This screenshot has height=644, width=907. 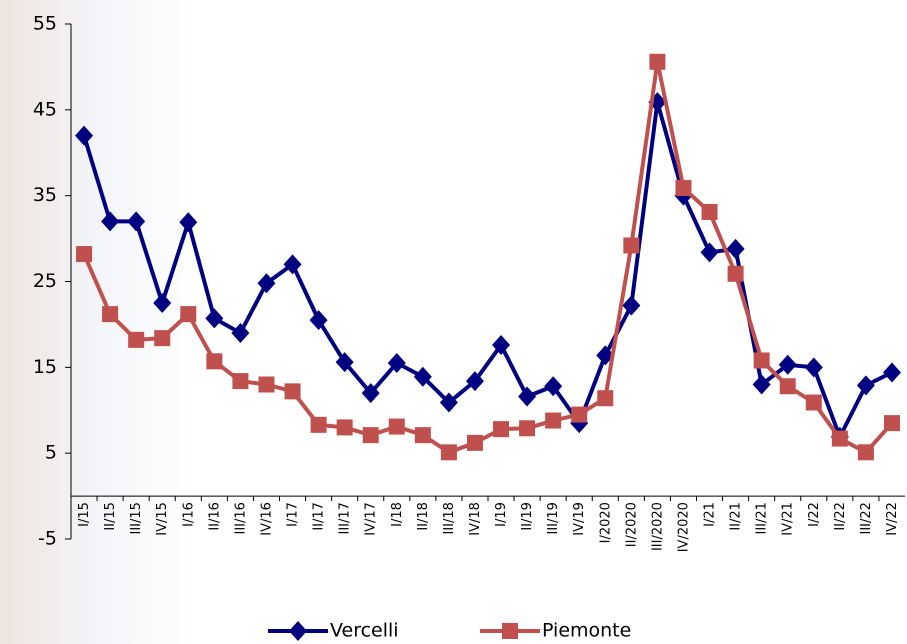 I want to click on y-tick-label: -5, so click(x=47, y=539).